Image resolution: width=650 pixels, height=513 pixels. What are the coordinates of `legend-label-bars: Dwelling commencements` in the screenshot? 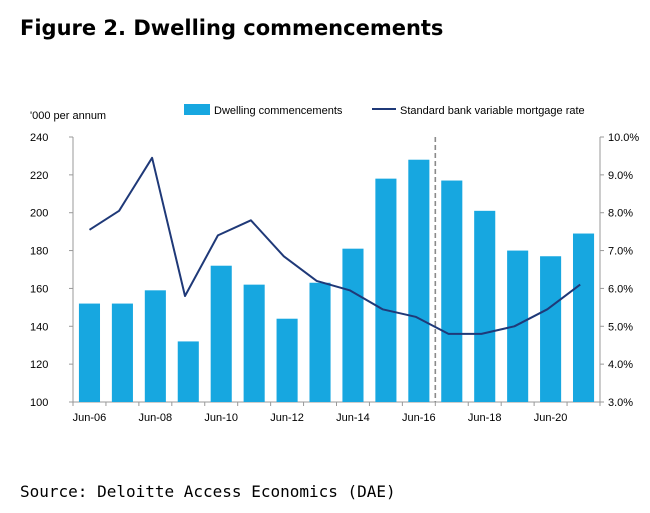 It's located at (278, 111).